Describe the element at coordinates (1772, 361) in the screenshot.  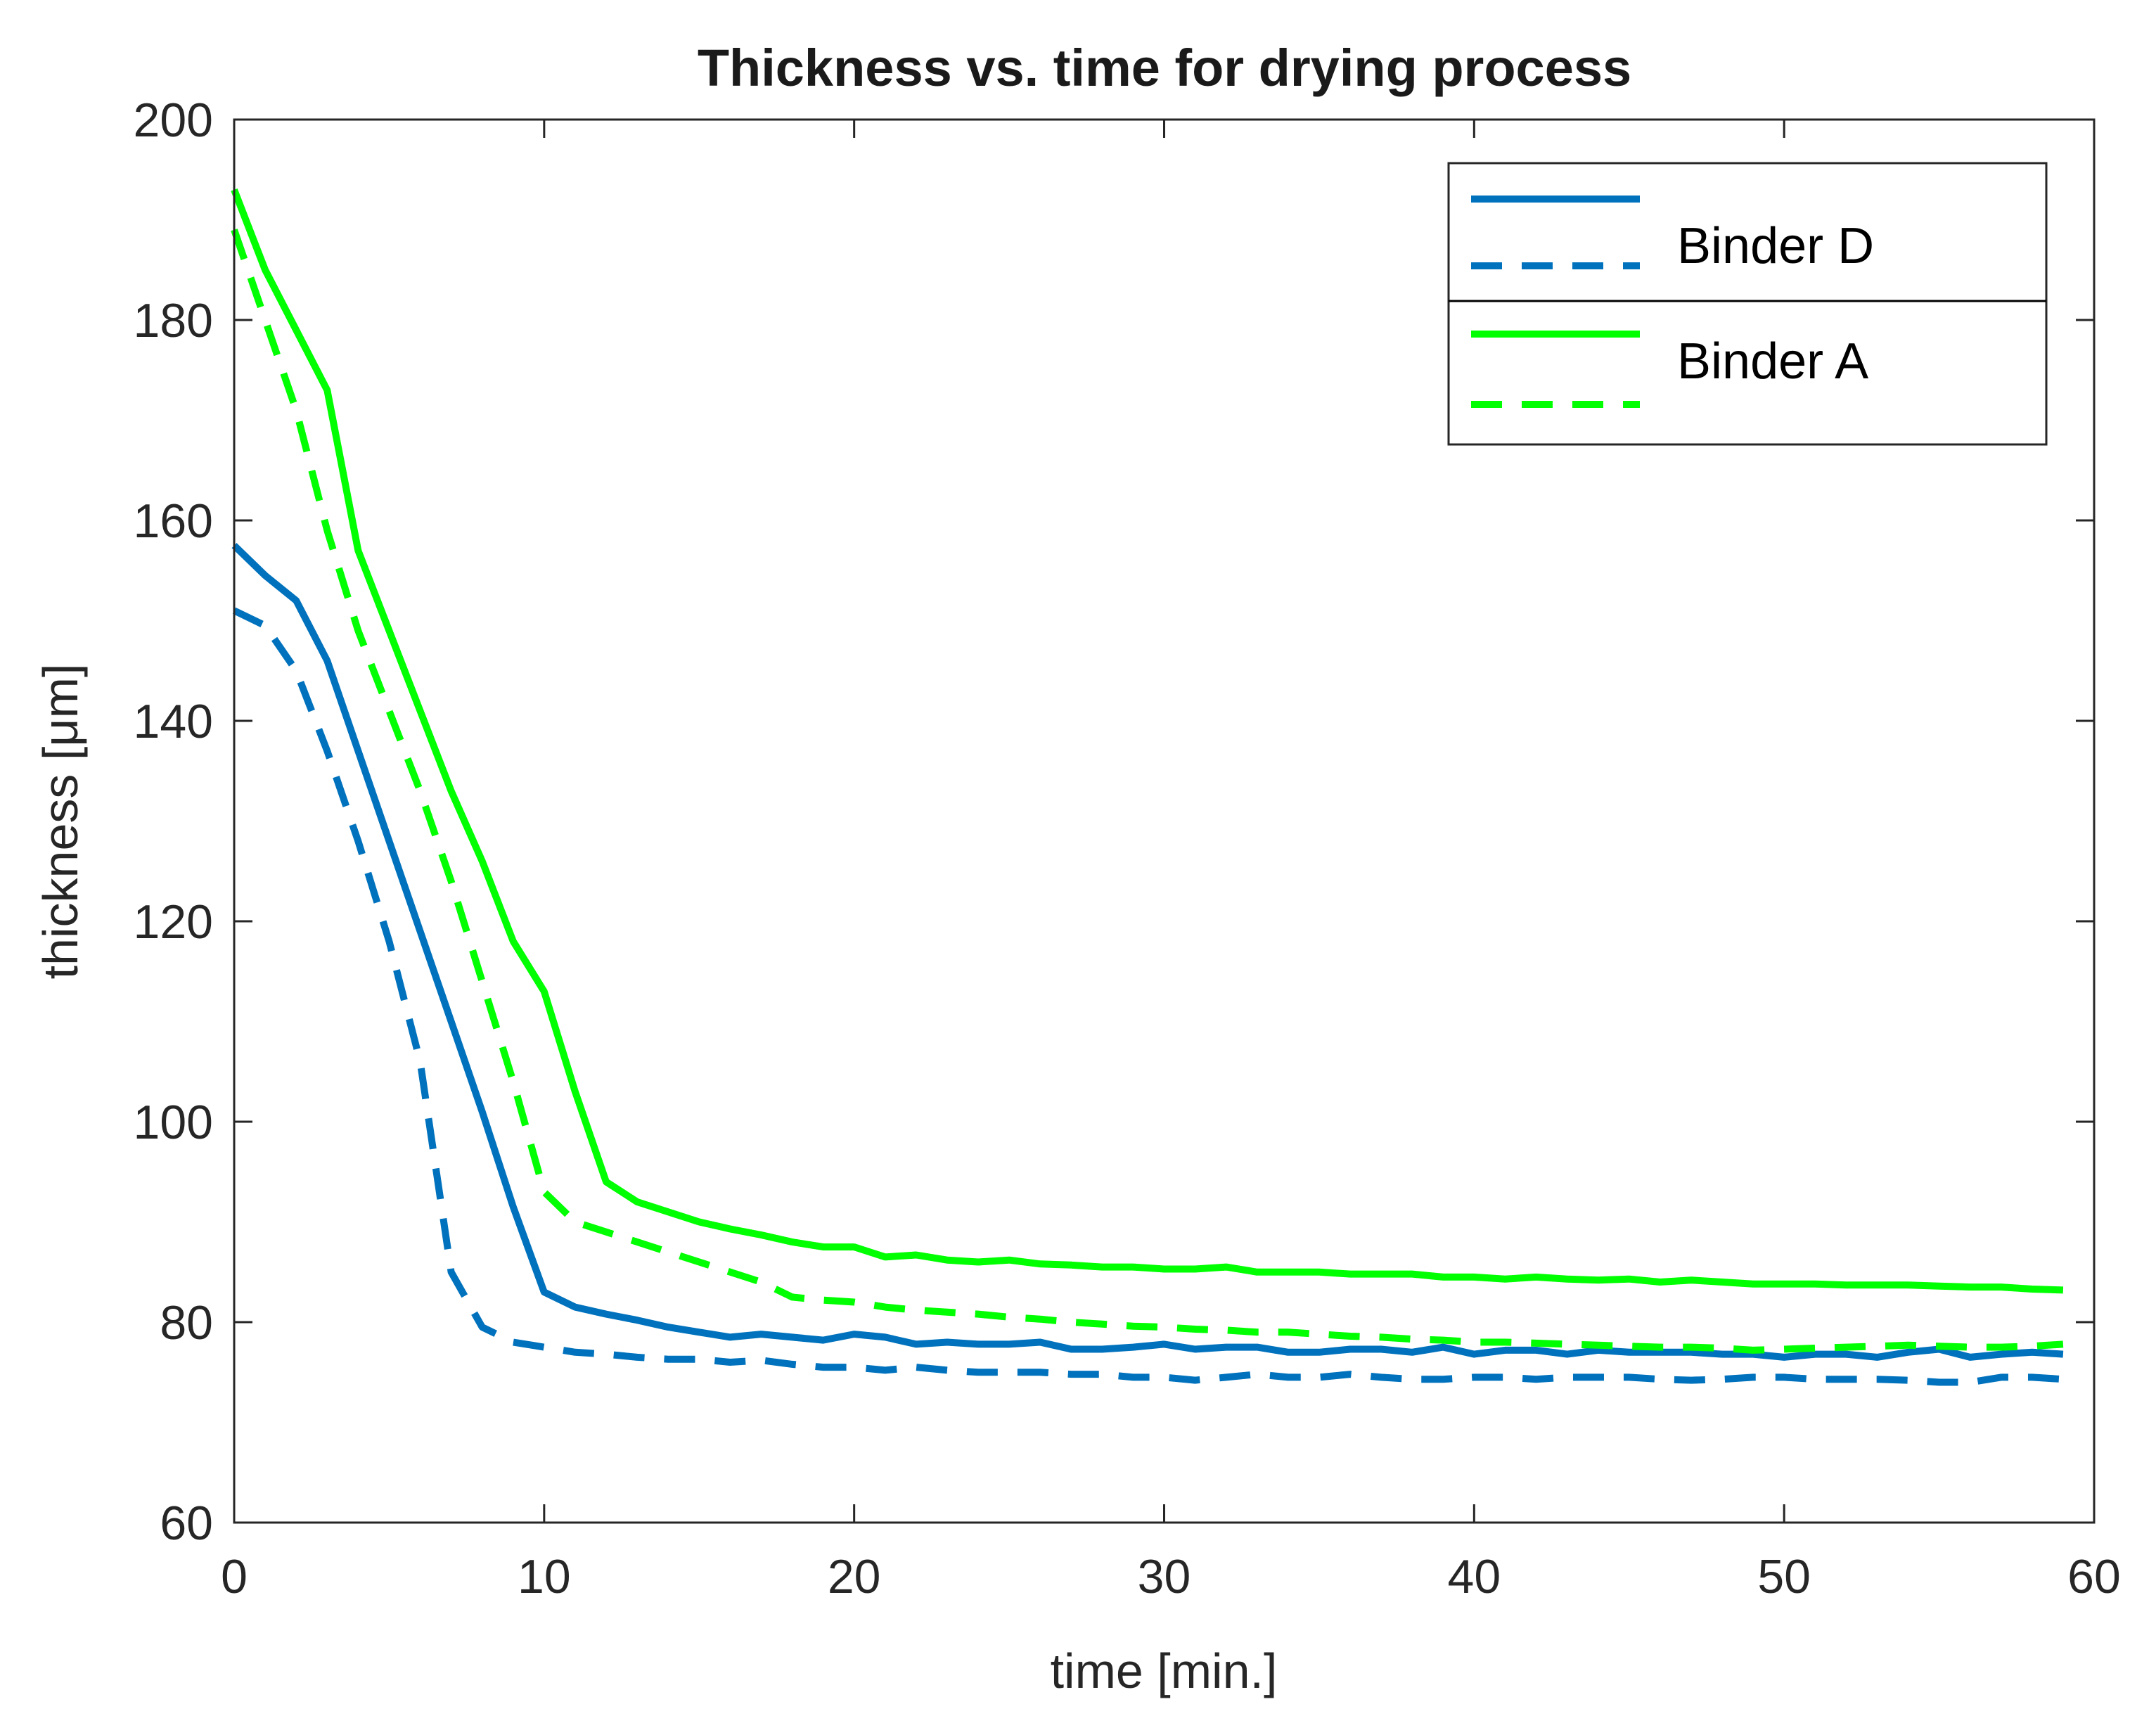
I see `legend-label-binder-a: Binder A` at that location.